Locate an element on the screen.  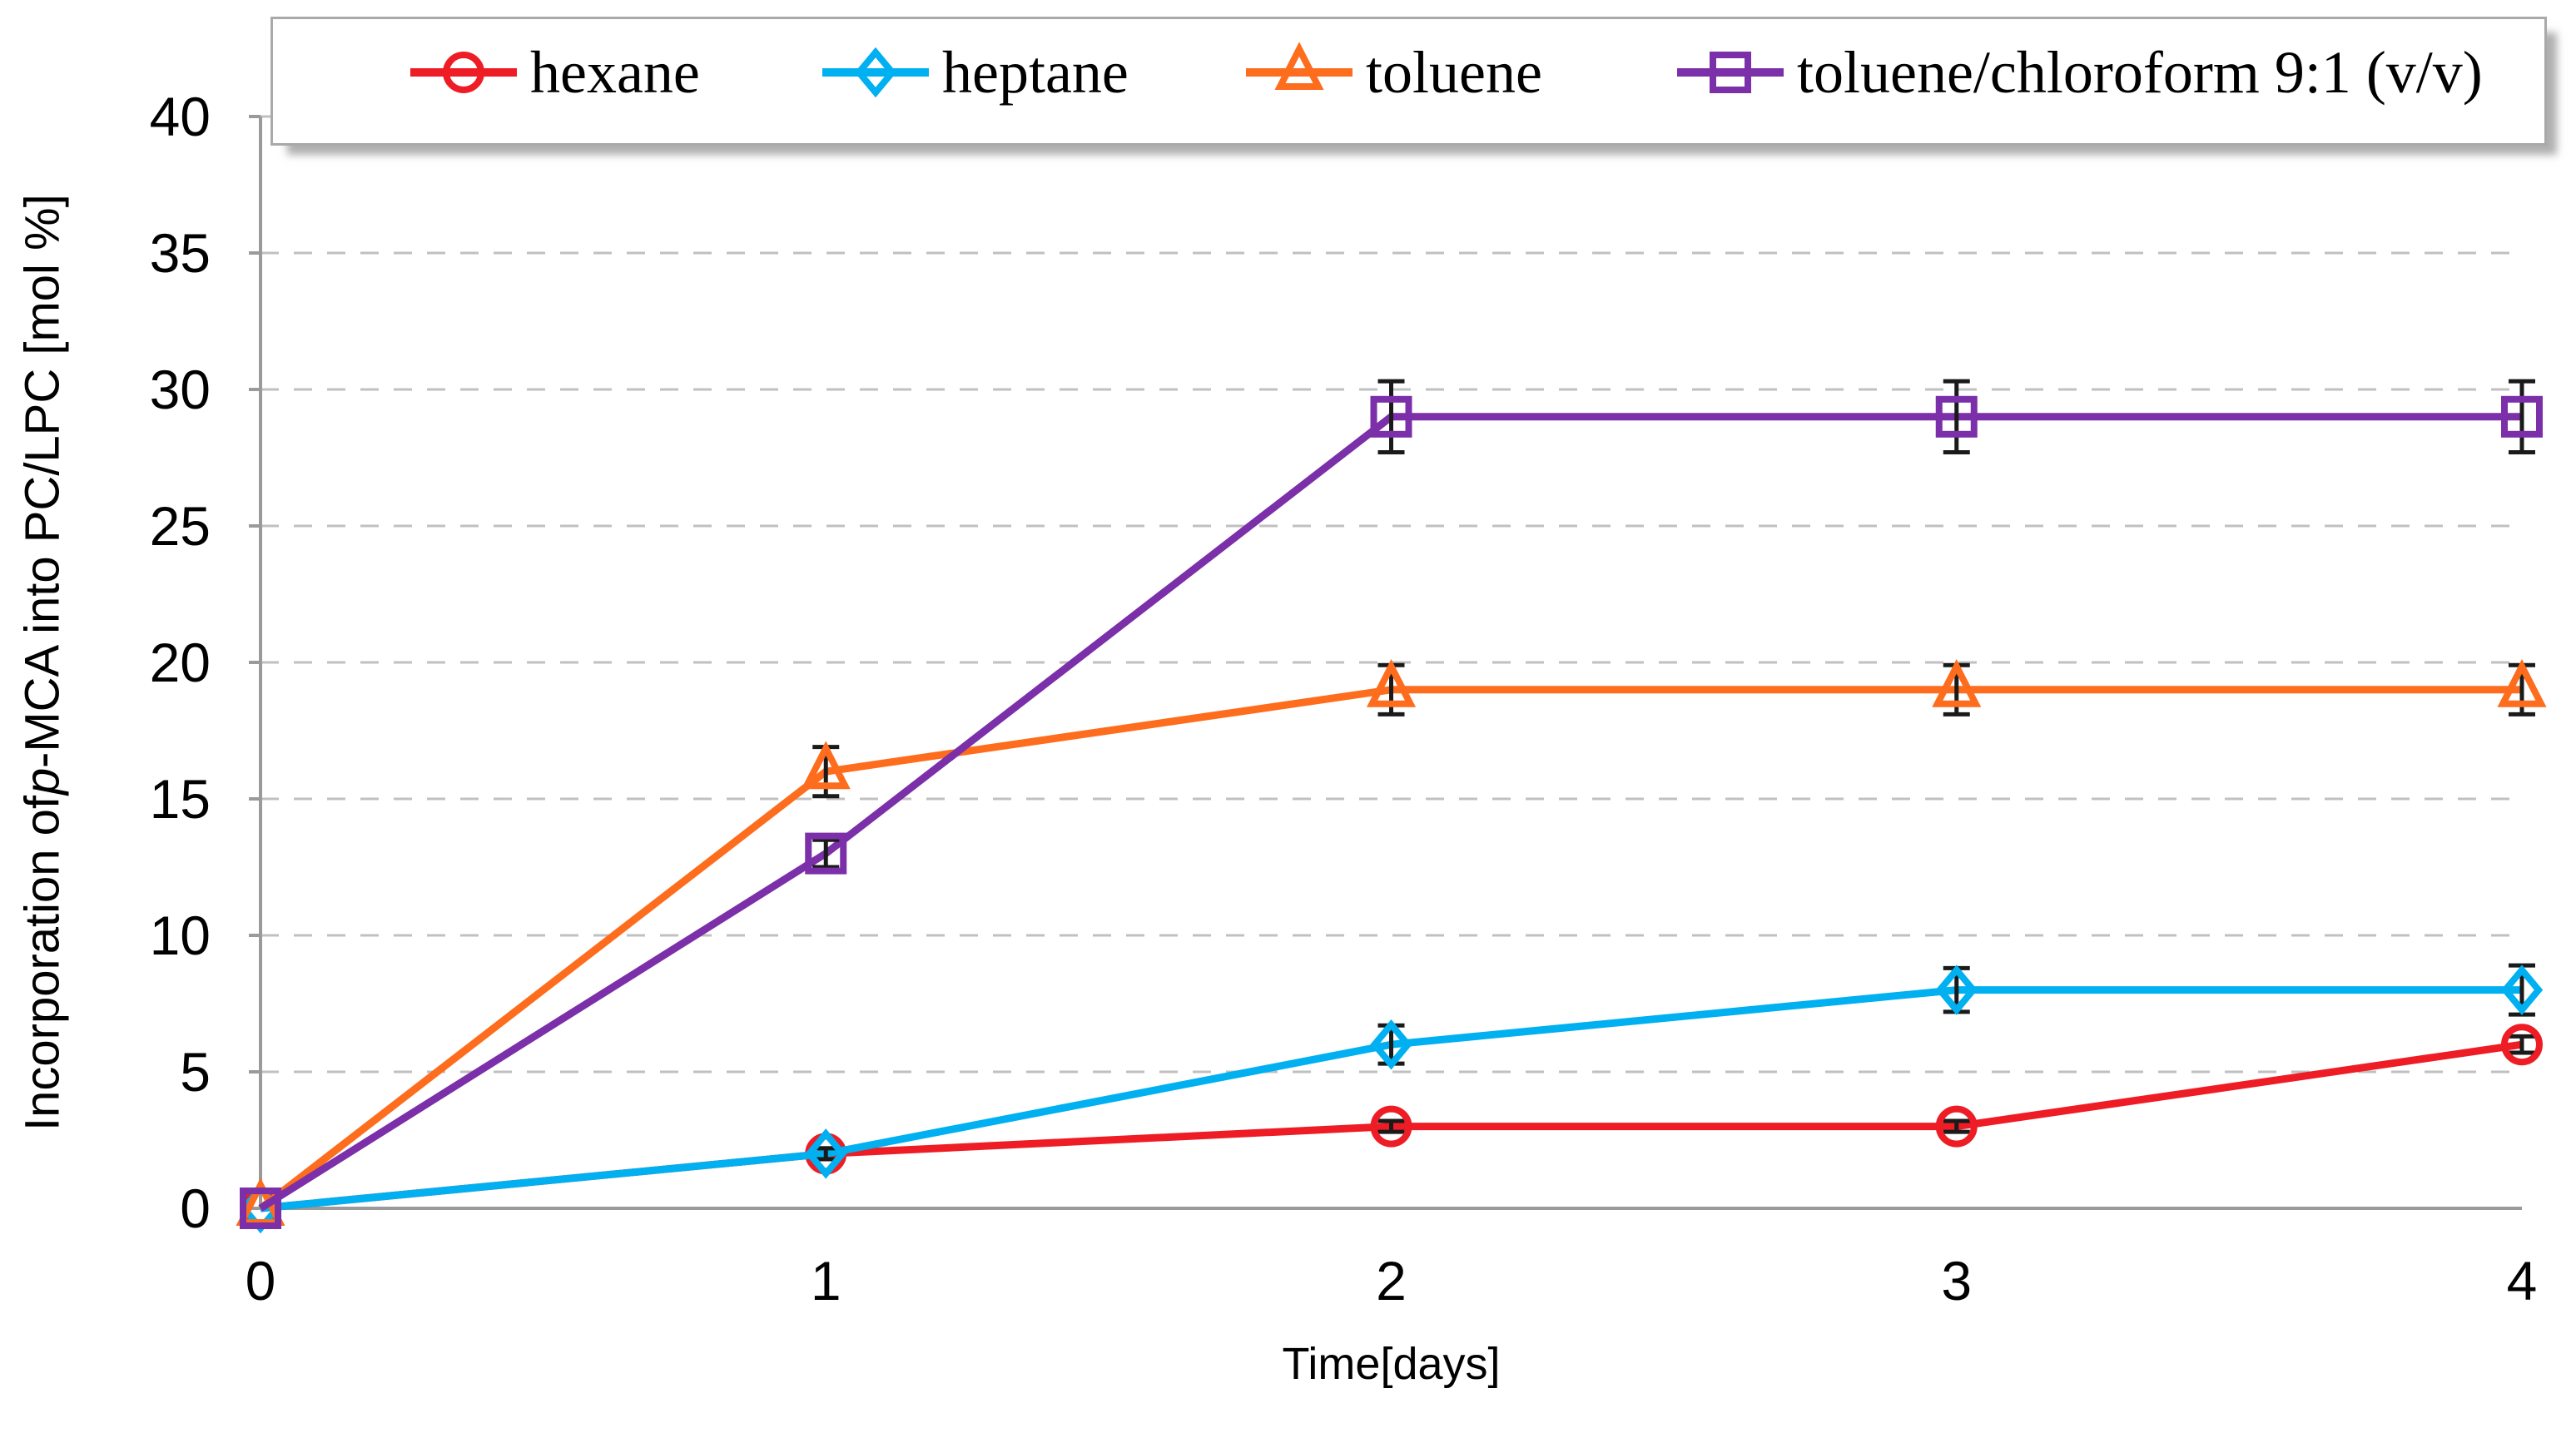
legend-item-toluene-chloroform-9-1-v-v-: toluene/chloroform 9:1 (v/v) is located at coordinates (2079, 72).